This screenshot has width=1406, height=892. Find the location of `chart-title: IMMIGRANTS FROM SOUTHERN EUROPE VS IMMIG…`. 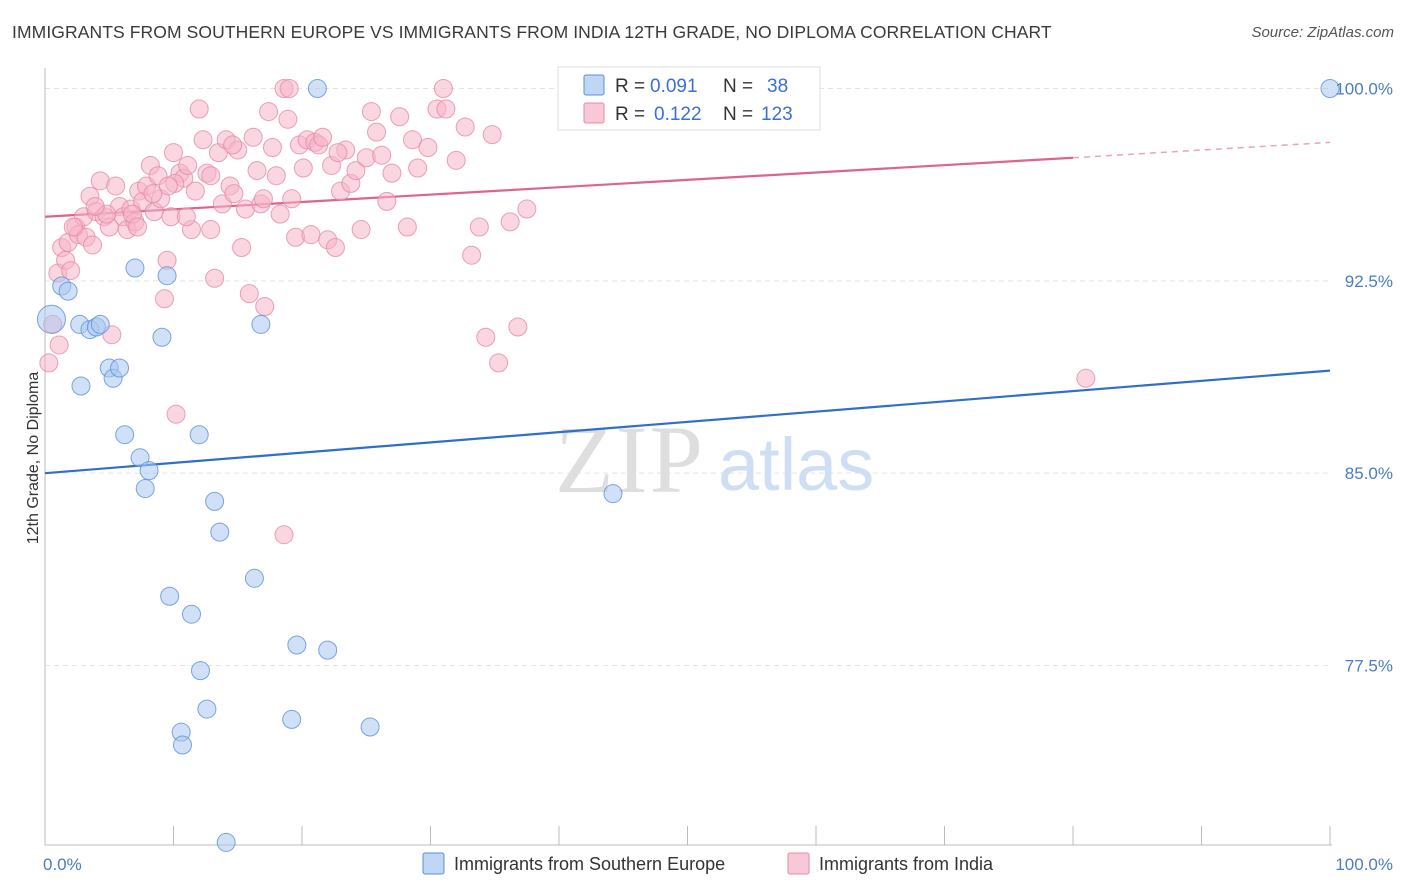

chart-title: IMMIGRANTS FROM SOUTHERN EUROPE VS IMMIG… is located at coordinates (532, 32).